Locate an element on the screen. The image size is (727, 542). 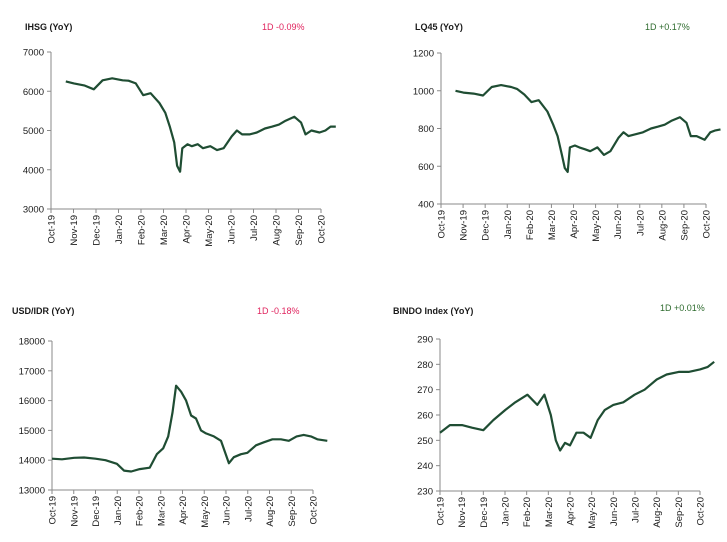
y-tick-label: 260 is located at coordinates (425, 416).